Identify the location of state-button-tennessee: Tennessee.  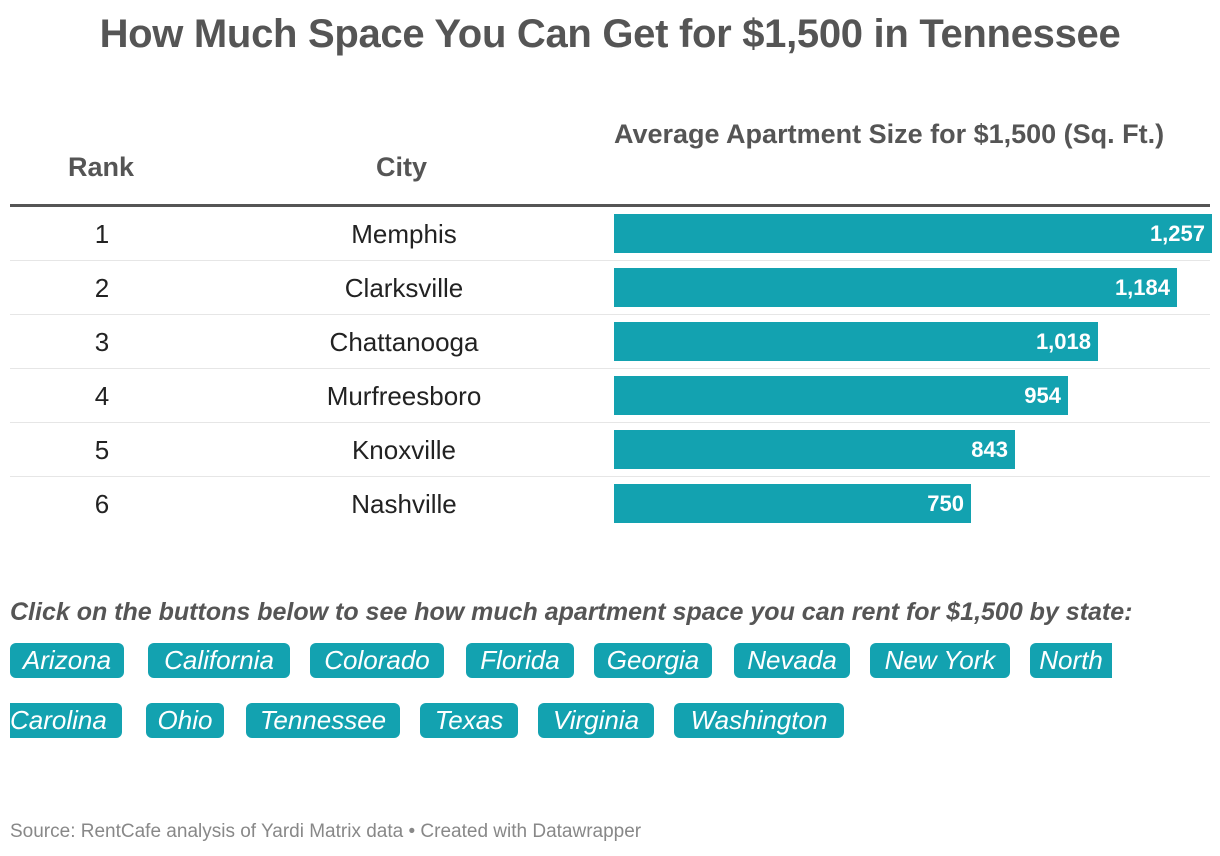
(323, 720).